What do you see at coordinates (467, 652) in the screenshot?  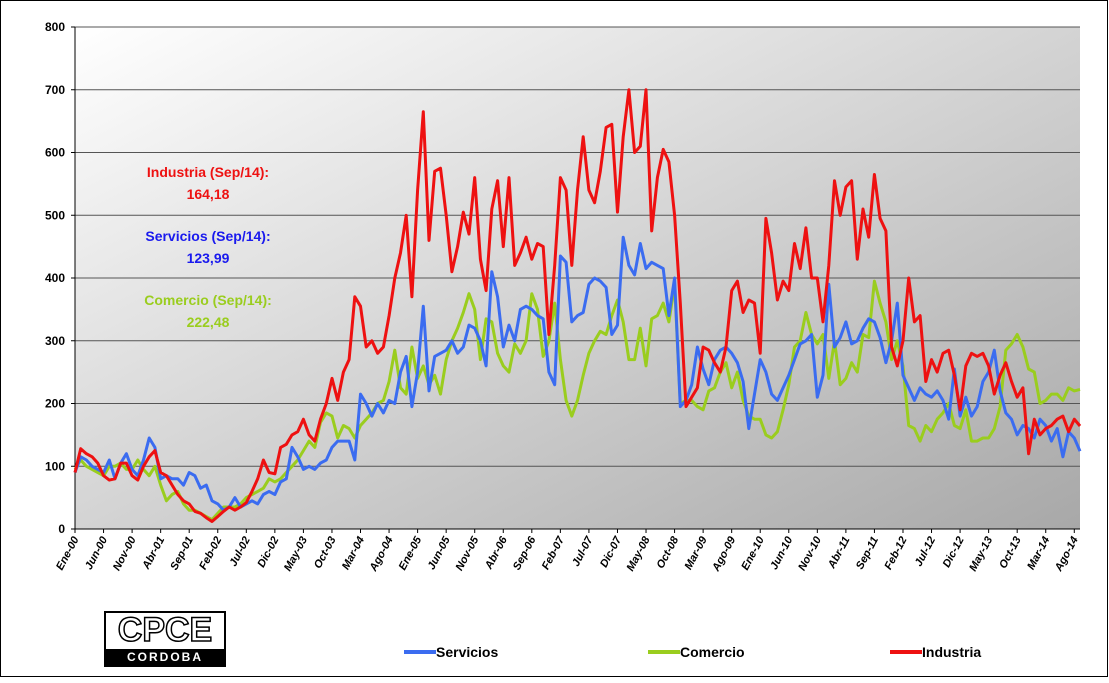 I see `legend-label: Servicios` at bounding box center [467, 652].